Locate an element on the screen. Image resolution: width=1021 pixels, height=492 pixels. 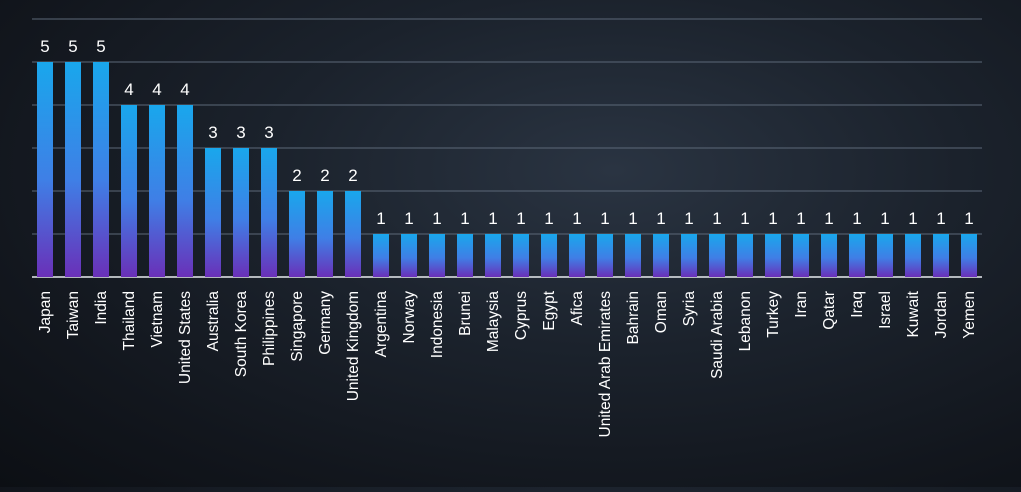
category-label: Afica is located at coordinates (577, 308).